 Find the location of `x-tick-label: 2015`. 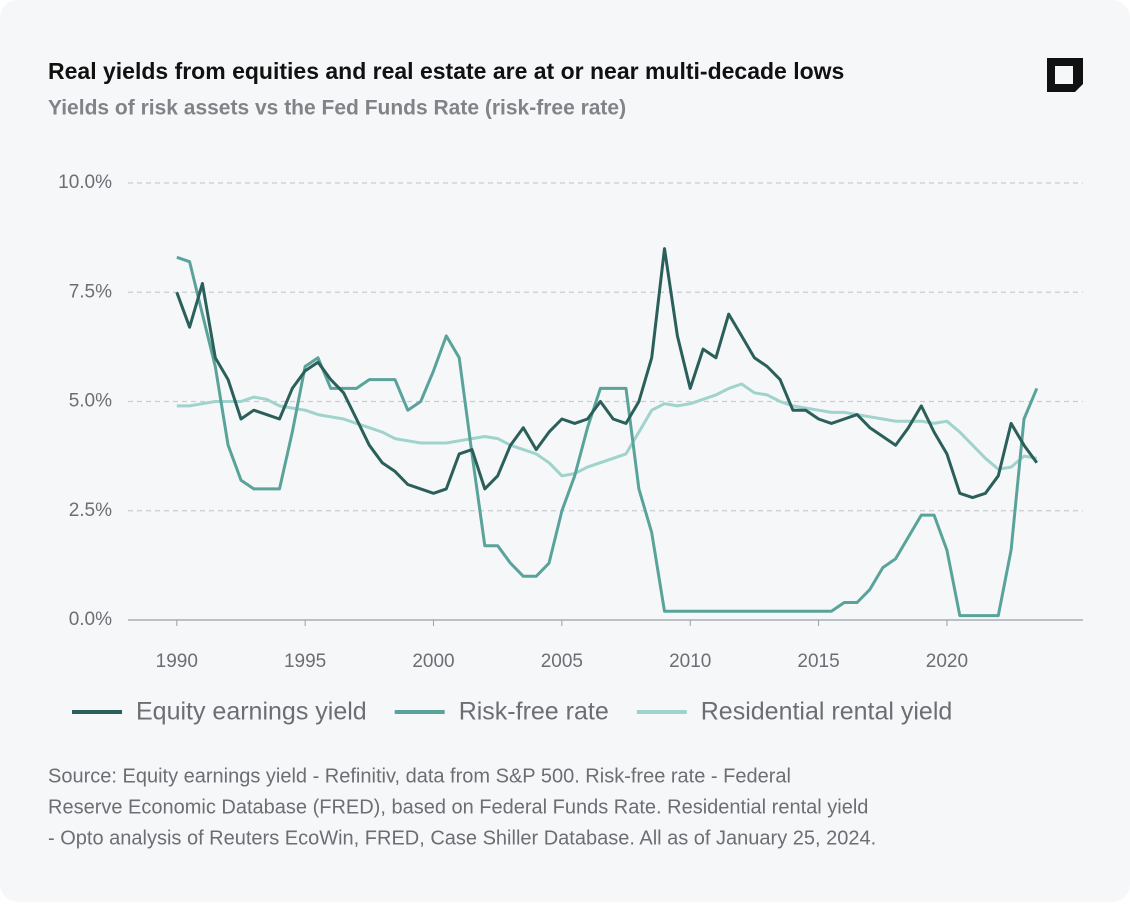

x-tick-label: 2015 is located at coordinates (818, 661).